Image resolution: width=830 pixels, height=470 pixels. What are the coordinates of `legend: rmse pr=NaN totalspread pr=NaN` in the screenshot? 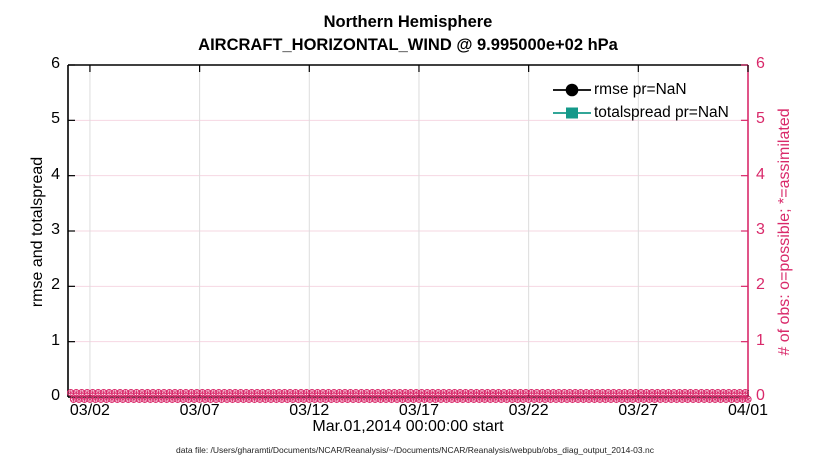 It's located at (640, 101).